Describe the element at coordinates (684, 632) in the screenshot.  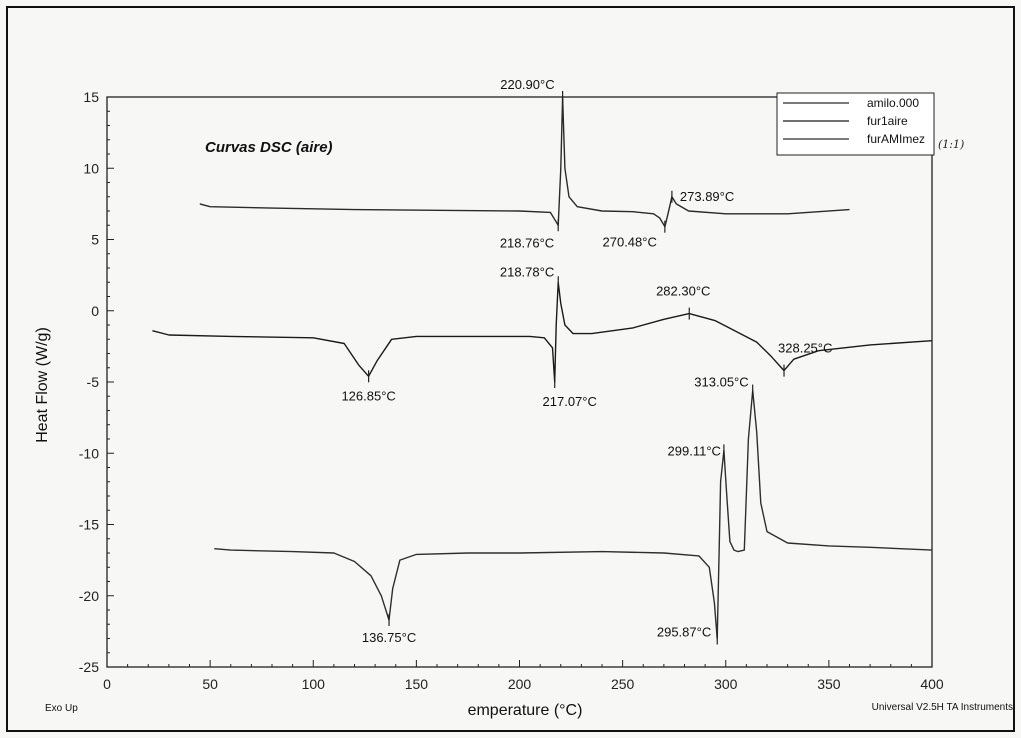
I see `peak-label: 295.87°C` at that location.